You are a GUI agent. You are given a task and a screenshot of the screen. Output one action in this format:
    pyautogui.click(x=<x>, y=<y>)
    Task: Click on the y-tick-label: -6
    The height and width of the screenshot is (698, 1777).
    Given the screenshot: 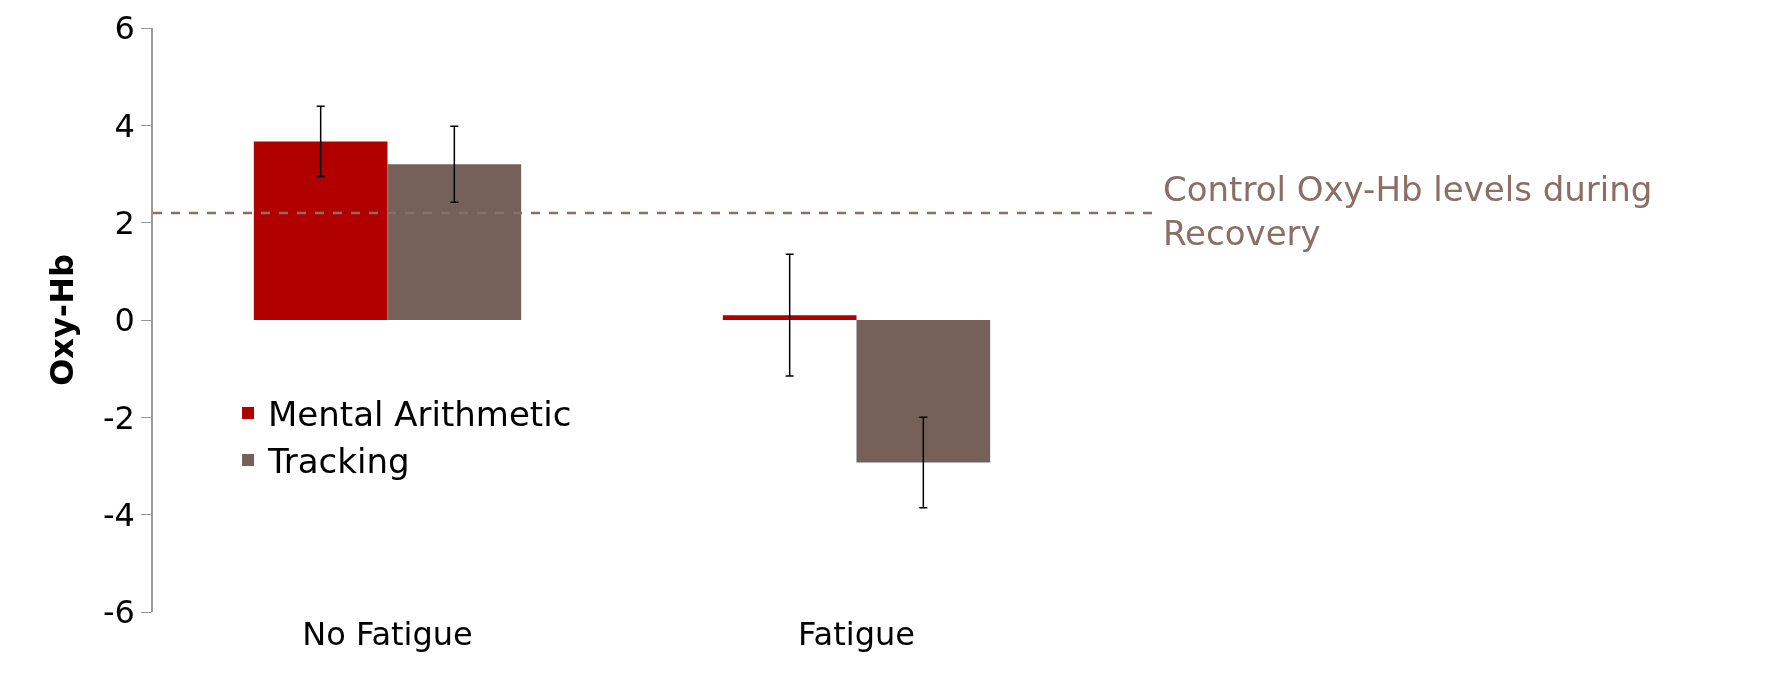 What is the action you would take?
    pyautogui.click(x=118, y=612)
    